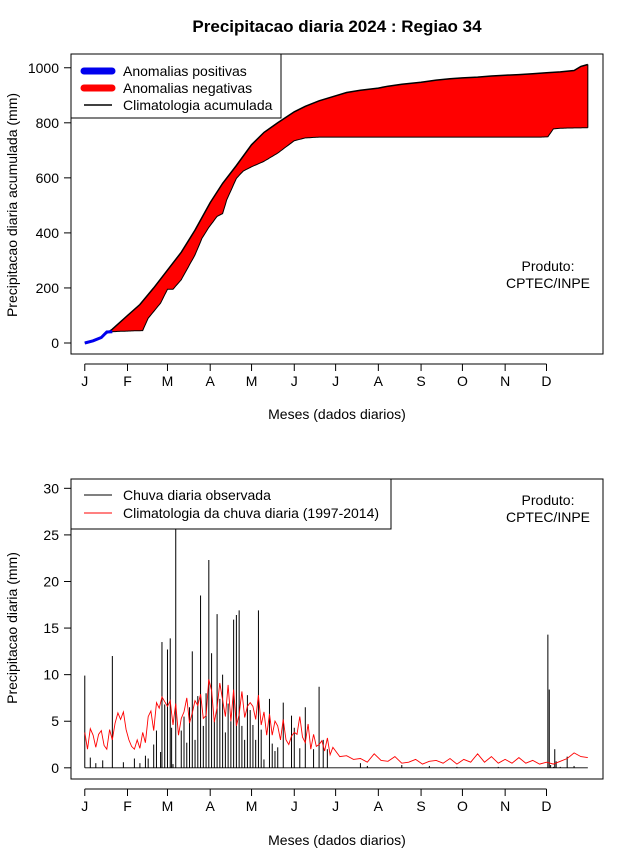 The height and width of the screenshot is (850, 640). Describe the element at coordinates (251, 513) in the screenshot. I see `legend-label-clim-daily: Climatologia da chuva diaria (1997-2014)` at that location.